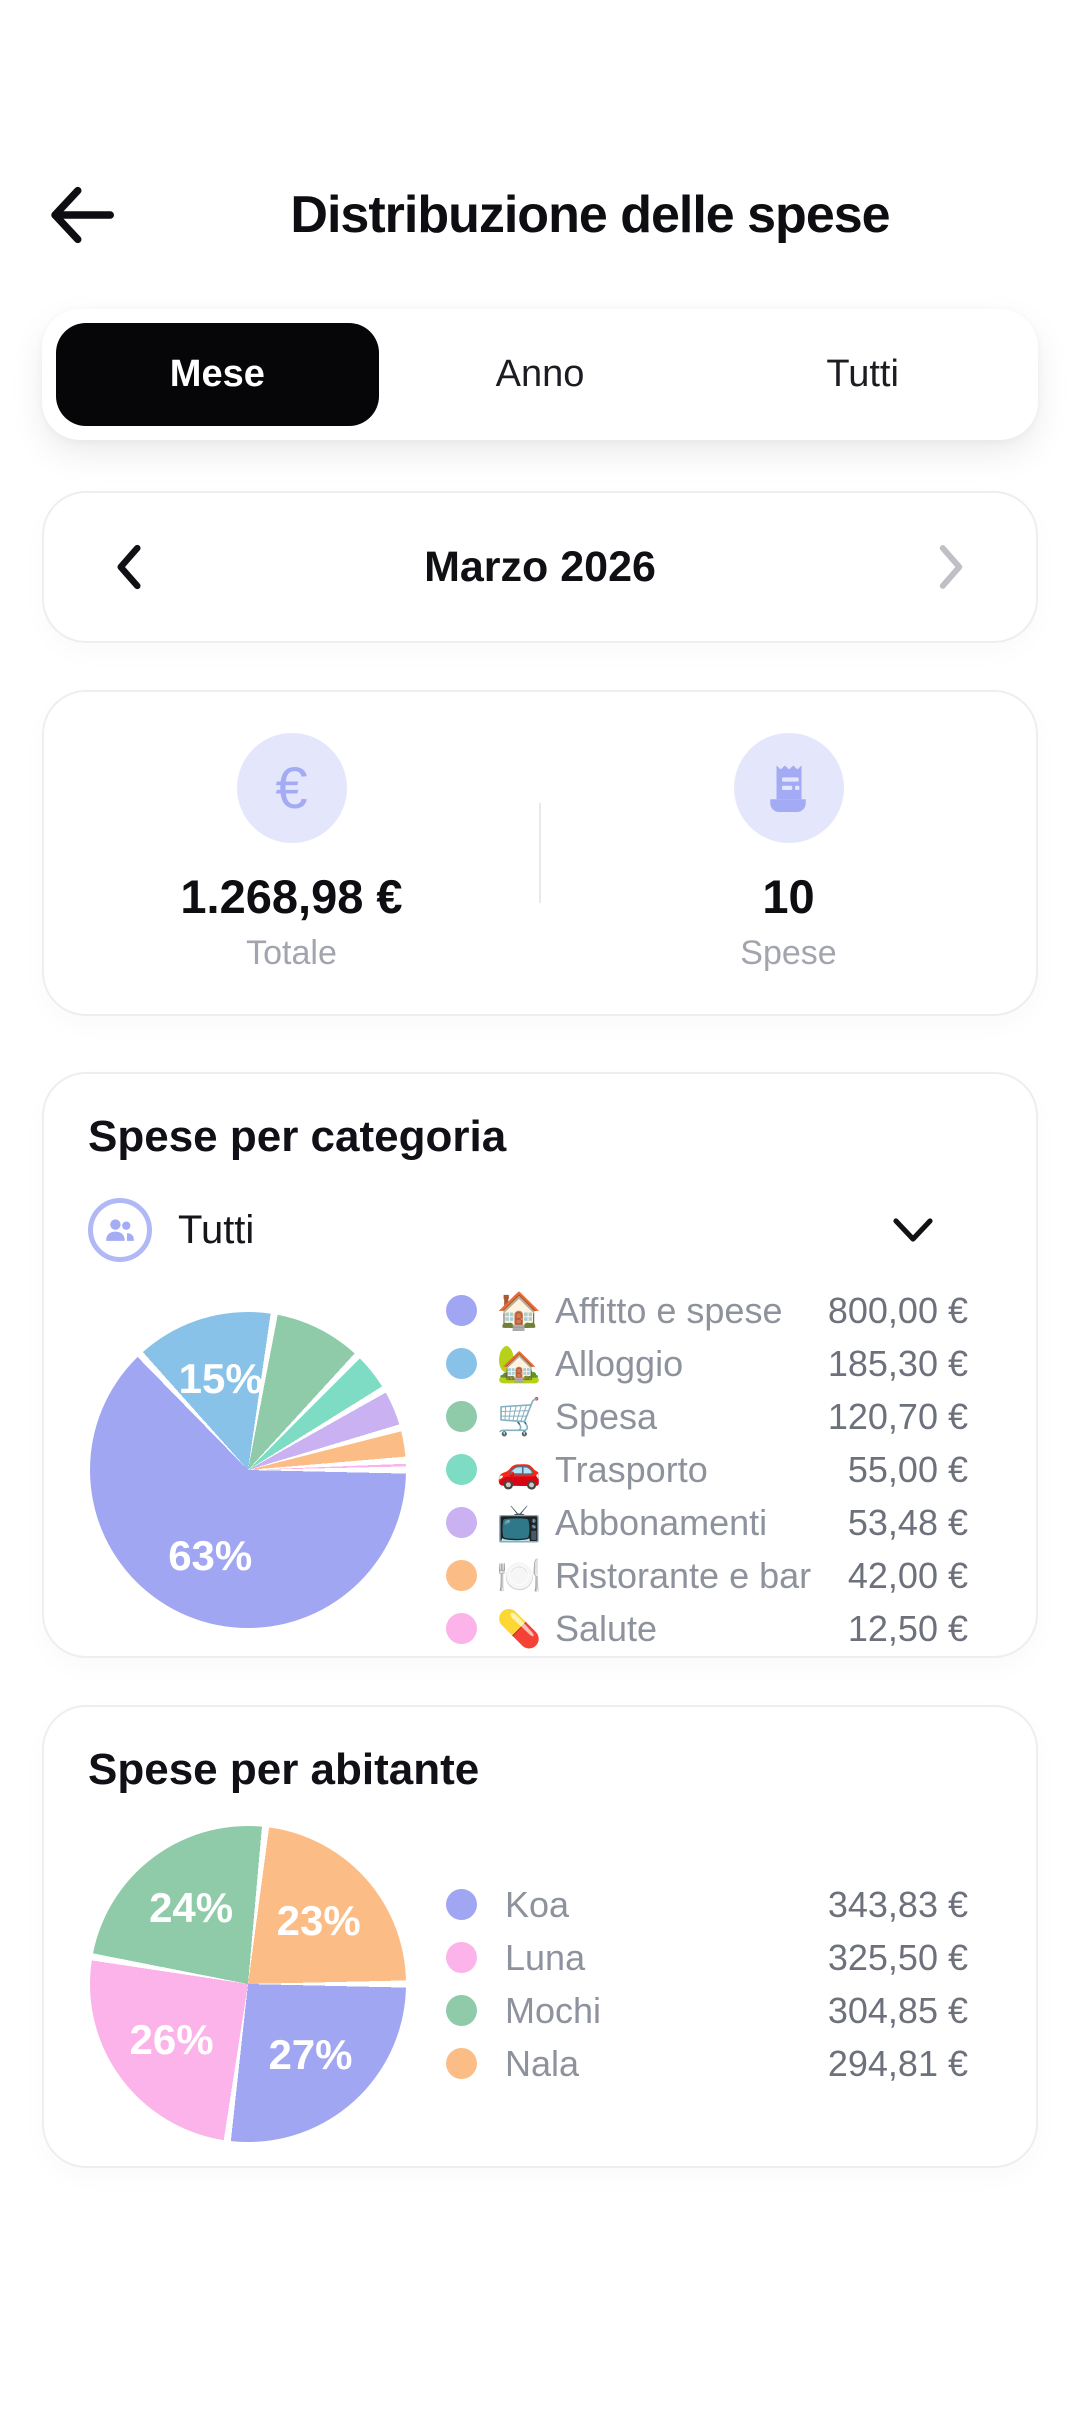 This screenshot has width=1080, height=2424. What do you see at coordinates (291, 953) in the screenshot?
I see `total-label: Totale` at bounding box center [291, 953].